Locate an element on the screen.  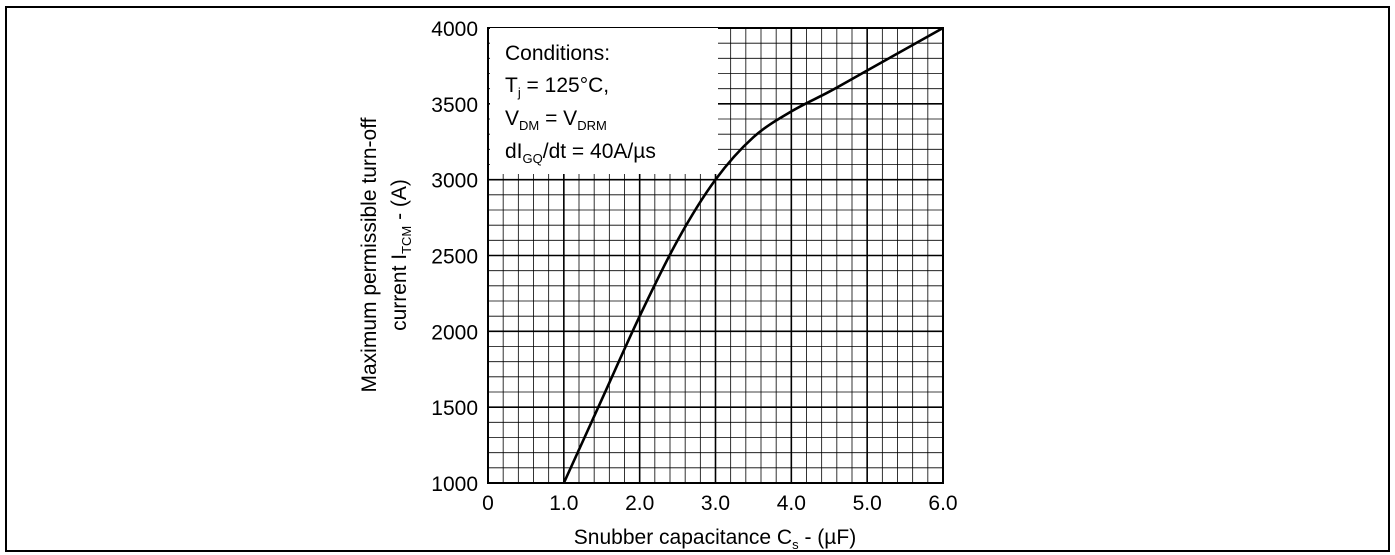
y-tick-label: 2000 is located at coordinates (454, 332).